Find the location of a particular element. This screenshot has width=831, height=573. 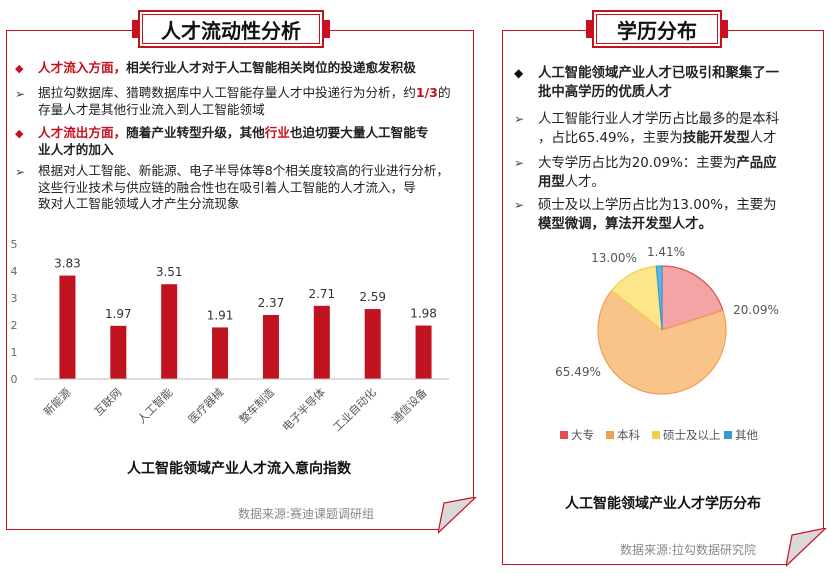

legend-label: 本科 is located at coordinates (628, 435).